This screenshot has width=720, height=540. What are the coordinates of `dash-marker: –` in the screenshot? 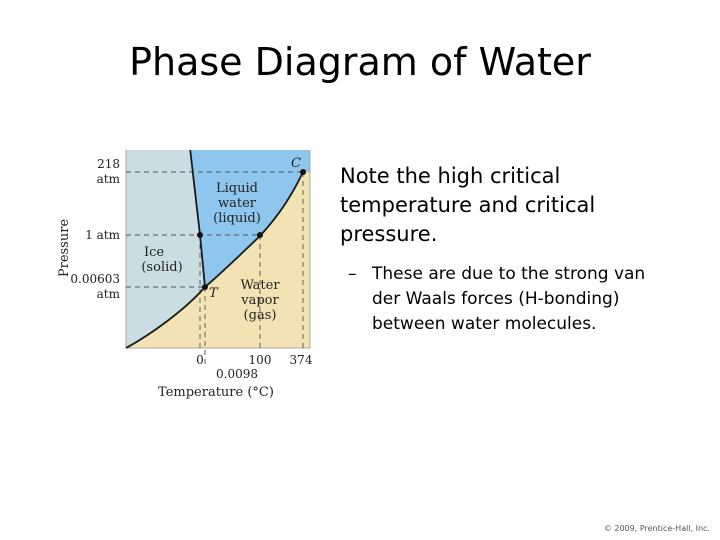 It's located at (352, 274).